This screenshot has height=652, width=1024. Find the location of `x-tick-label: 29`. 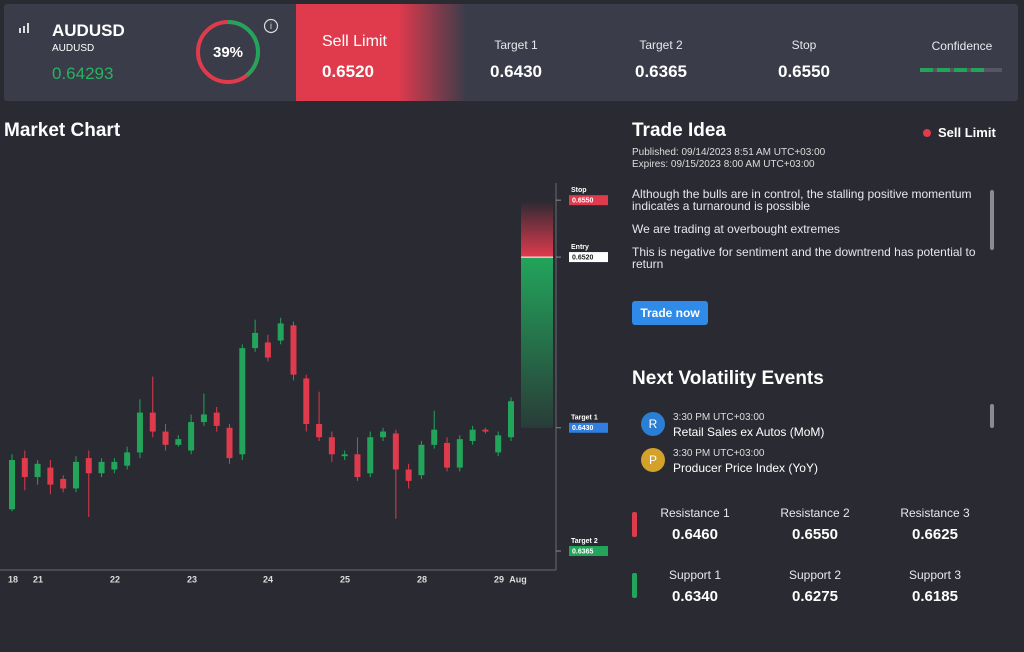

x-tick-label: 29 is located at coordinates (499, 579).